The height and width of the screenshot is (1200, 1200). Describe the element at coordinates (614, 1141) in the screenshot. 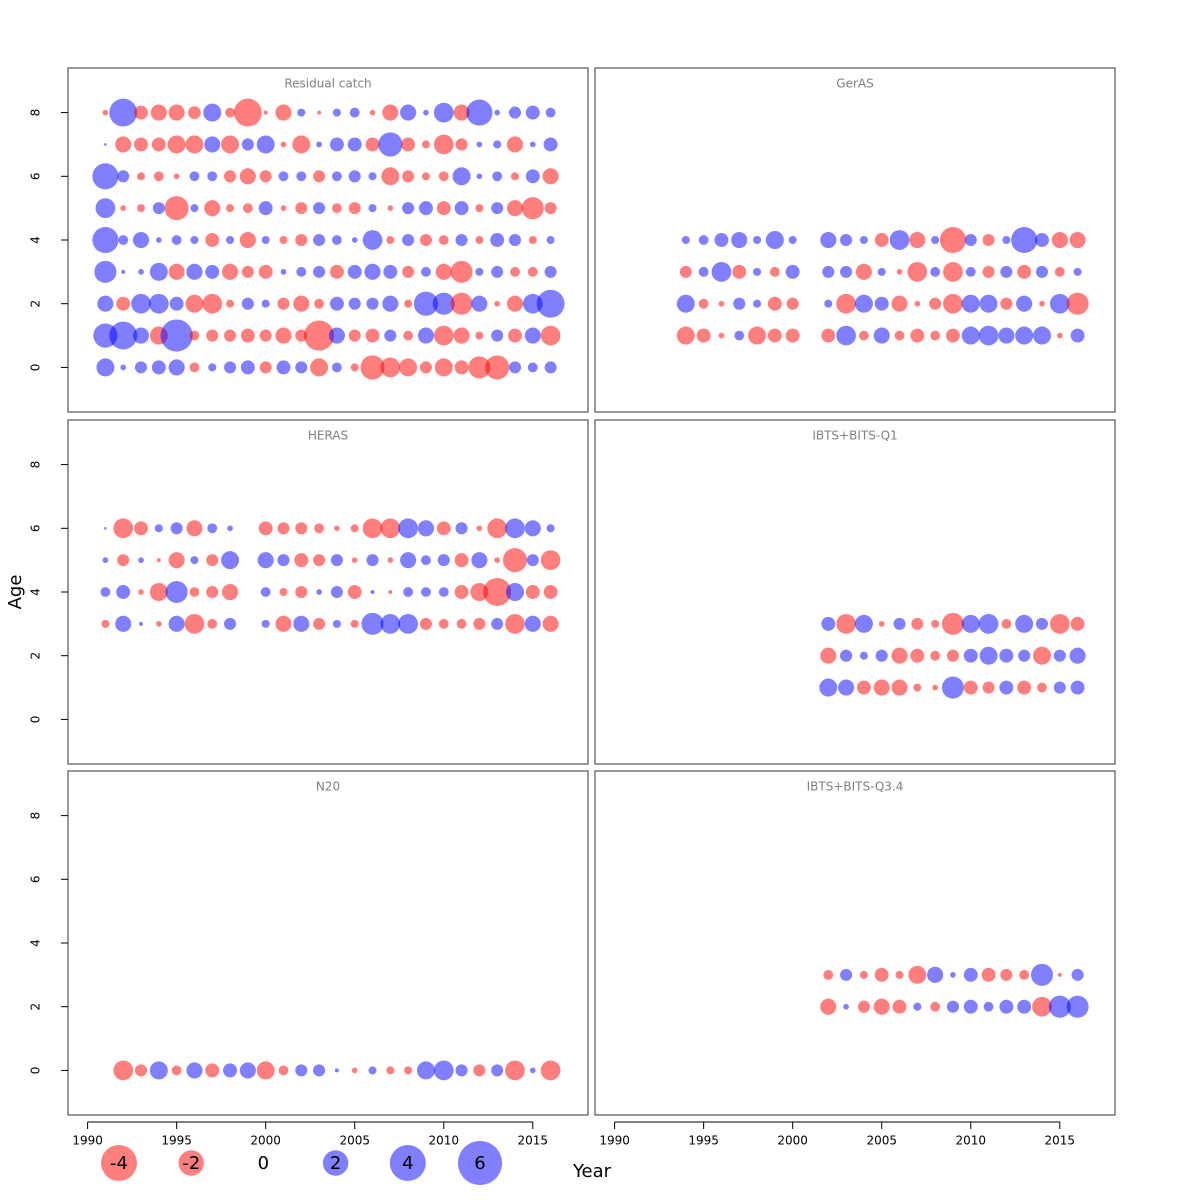

I see `x-tick-label: 1990` at that location.